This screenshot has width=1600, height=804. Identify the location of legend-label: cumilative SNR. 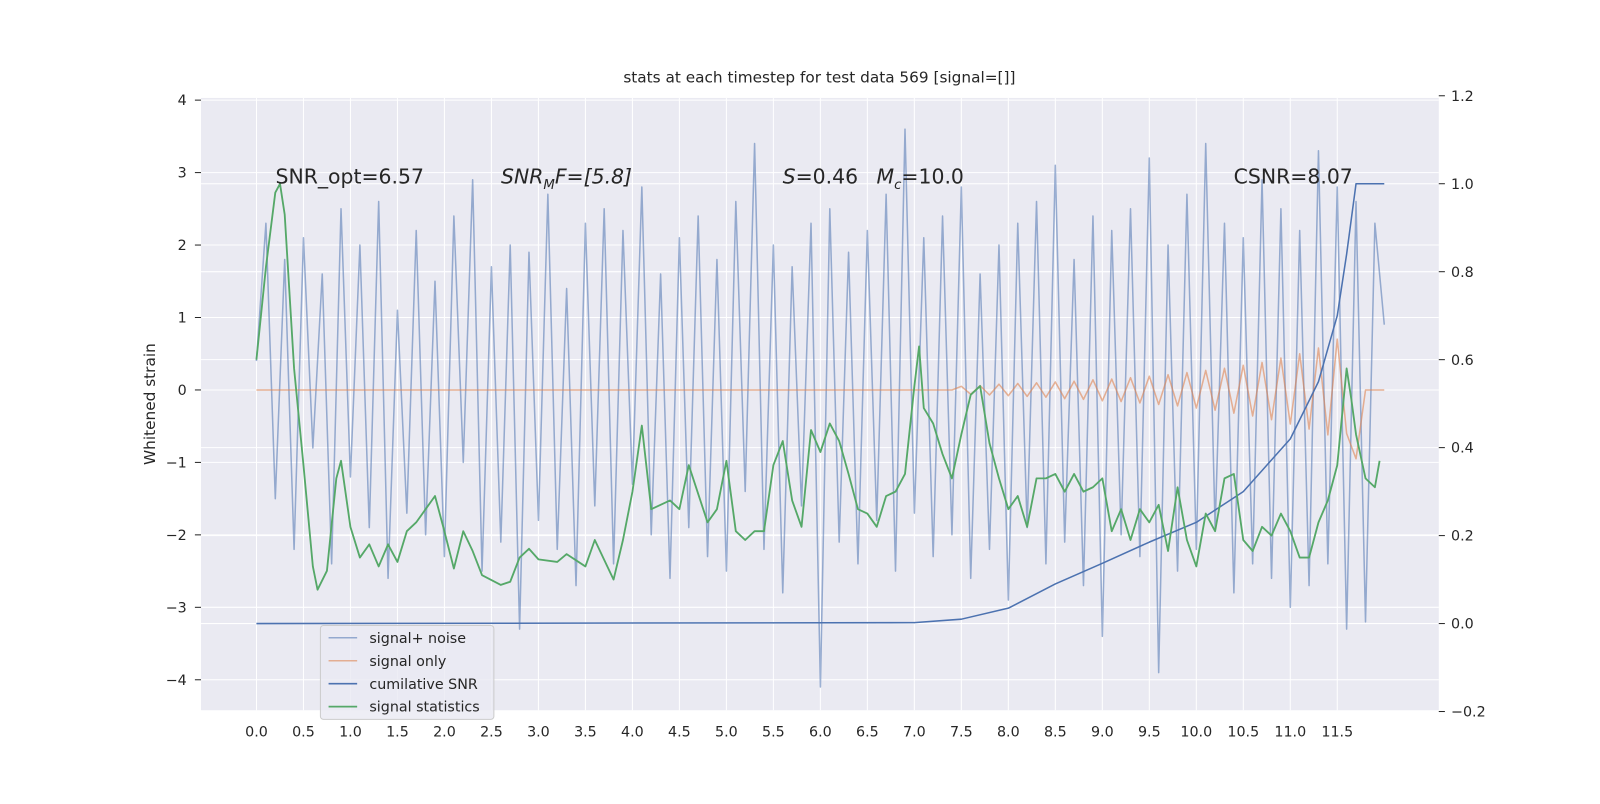
(423, 685).